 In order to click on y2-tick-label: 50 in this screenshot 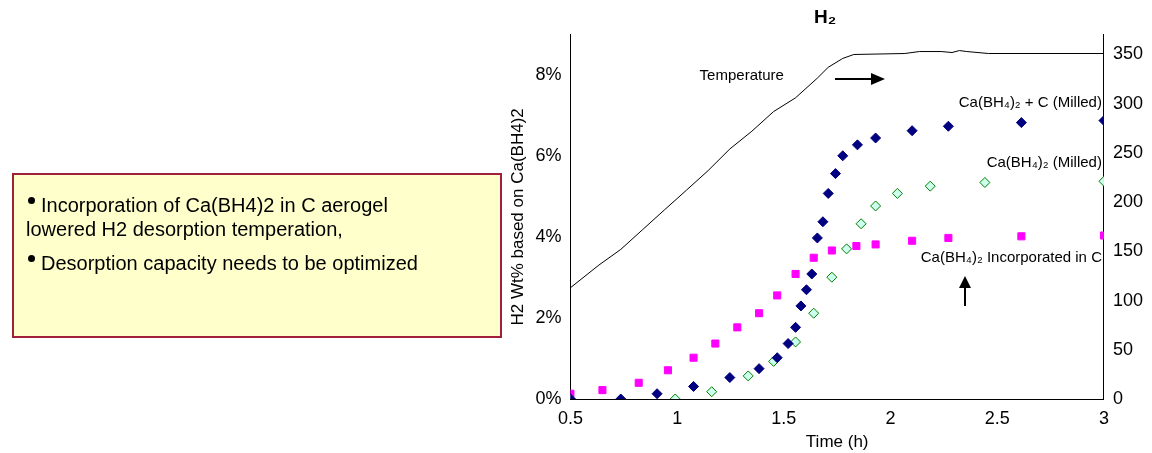, I will do `click(1122, 348)`.